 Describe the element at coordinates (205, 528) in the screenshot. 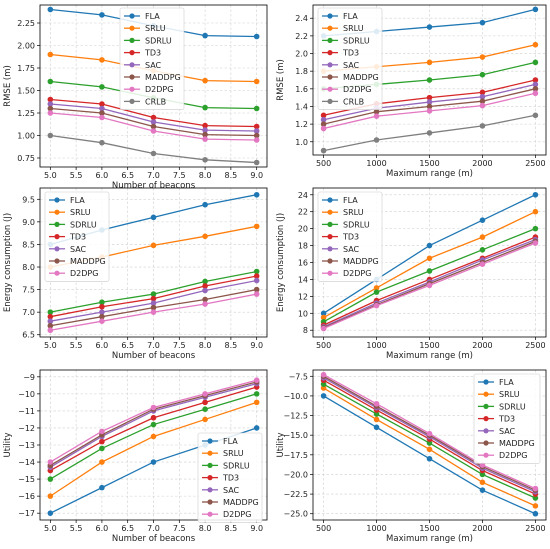

I see `x-tick-label: 8.0` at that location.